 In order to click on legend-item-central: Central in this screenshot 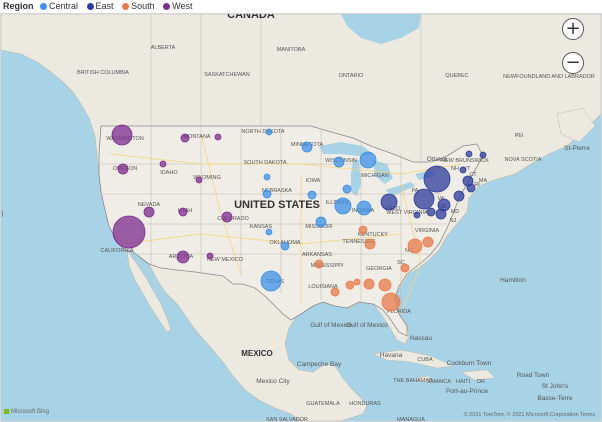, I will do `click(59, 6)`.